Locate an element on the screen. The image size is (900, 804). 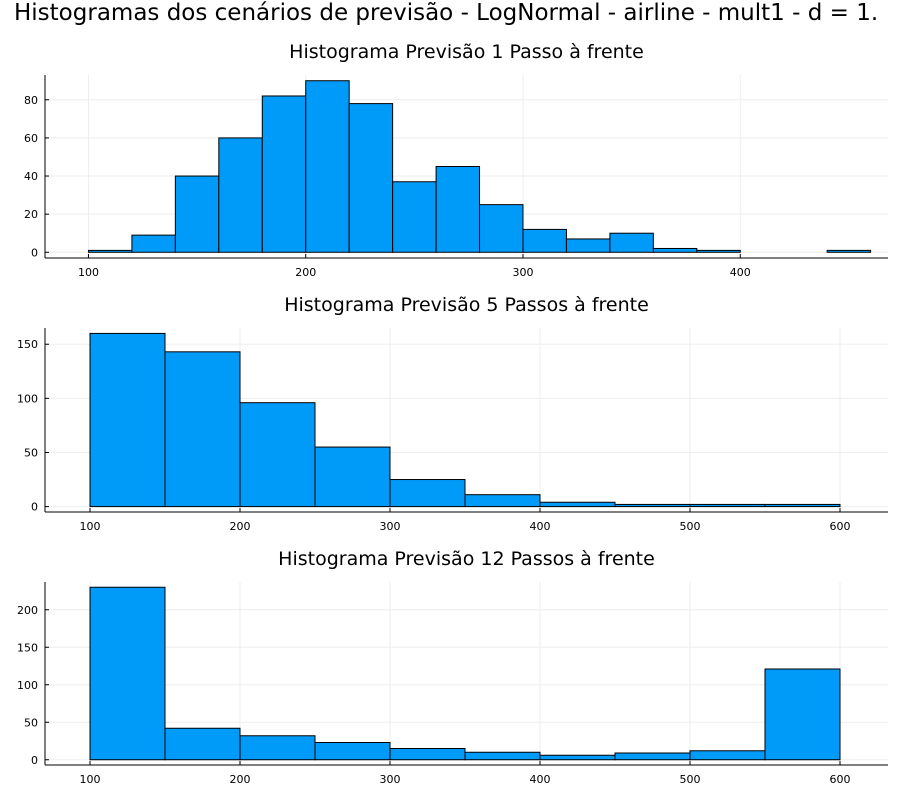
chart-title: Histograma Previsão 5 Passos à frente is located at coordinates (466, 305).